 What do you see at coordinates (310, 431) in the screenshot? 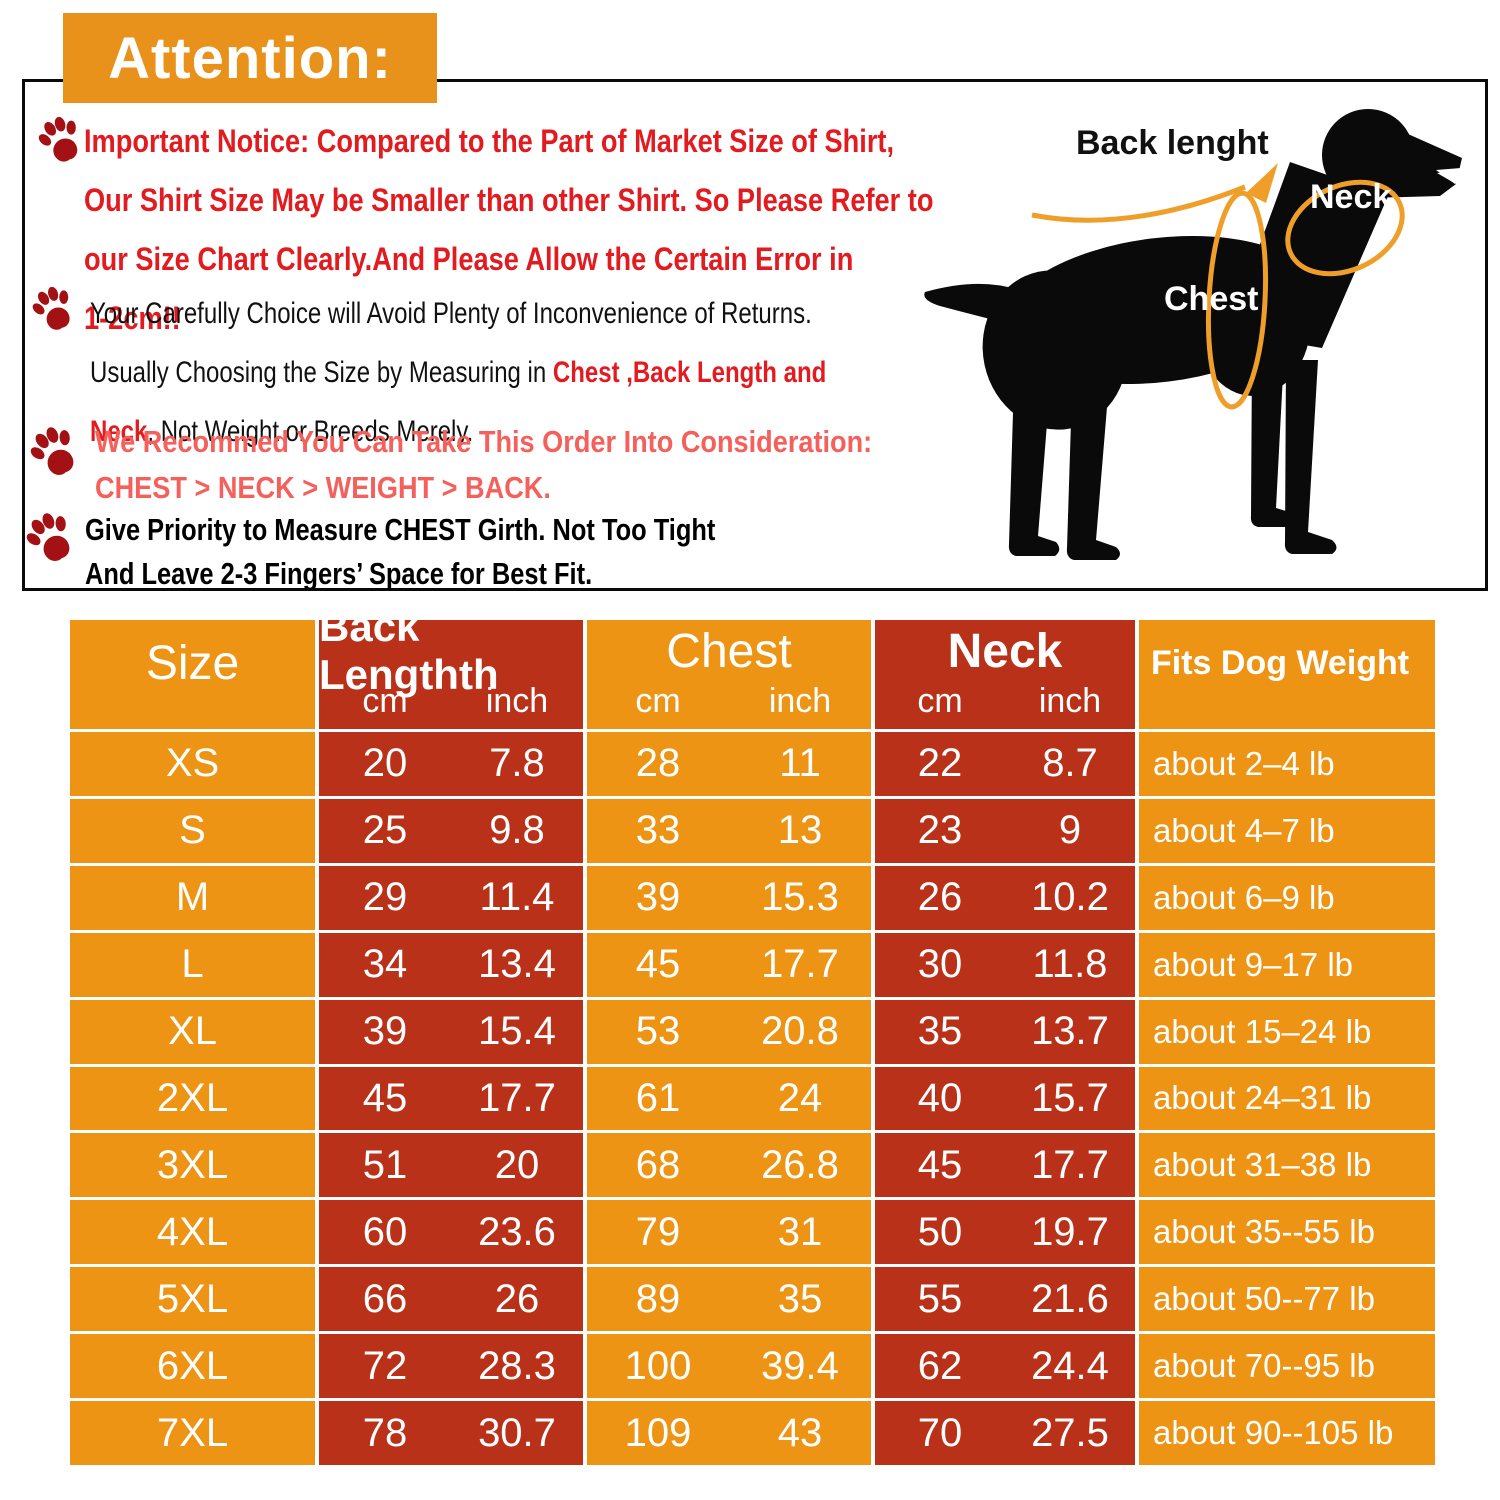
I see `notice-text-segment: , Not Weight or Breeds Merely.` at bounding box center [310, 431].